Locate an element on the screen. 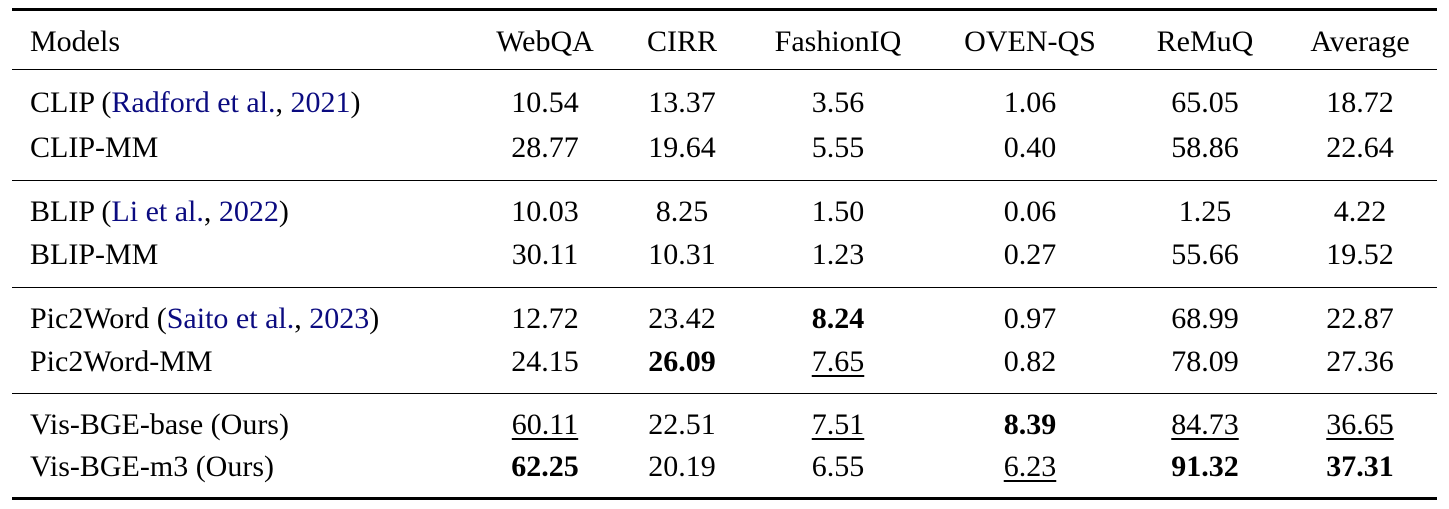 The width and height of the screenshot is (1449, 509). score-cell: 0.40 is located at coordinates (1030, 147).